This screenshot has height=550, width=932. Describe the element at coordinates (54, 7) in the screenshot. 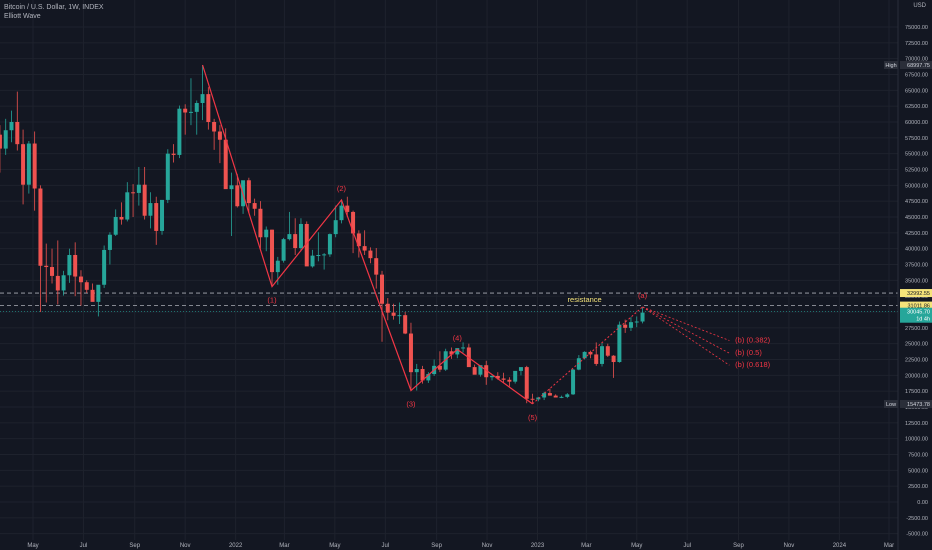

I see `symbol-title: Bitcoin / U.S. Dollar, 1W, INDEX` at that location.